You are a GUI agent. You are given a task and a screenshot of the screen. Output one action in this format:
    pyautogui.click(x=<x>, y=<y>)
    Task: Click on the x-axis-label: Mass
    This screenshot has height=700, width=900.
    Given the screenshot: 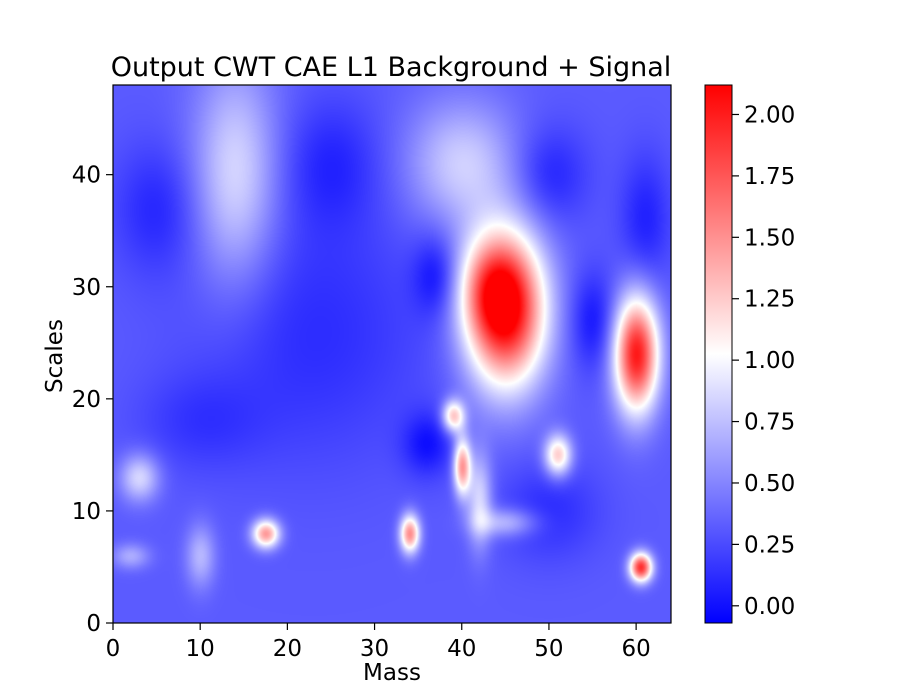 What is the action you would take?
    pyautogui.click(x=392, y=673)
    